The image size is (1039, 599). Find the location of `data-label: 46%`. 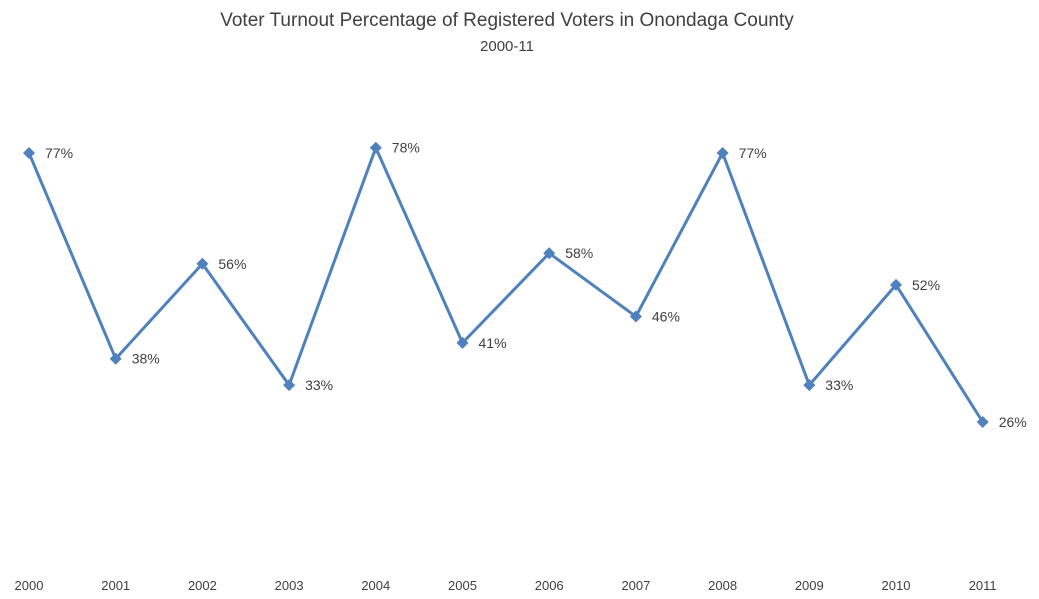

data-label: 46% is located at coordinates (666, 317).